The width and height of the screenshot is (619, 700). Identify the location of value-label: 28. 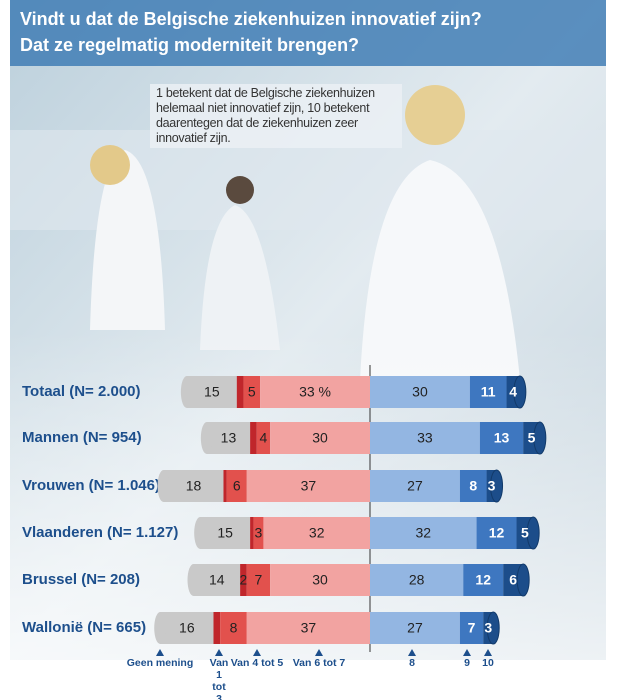
(417, 580).